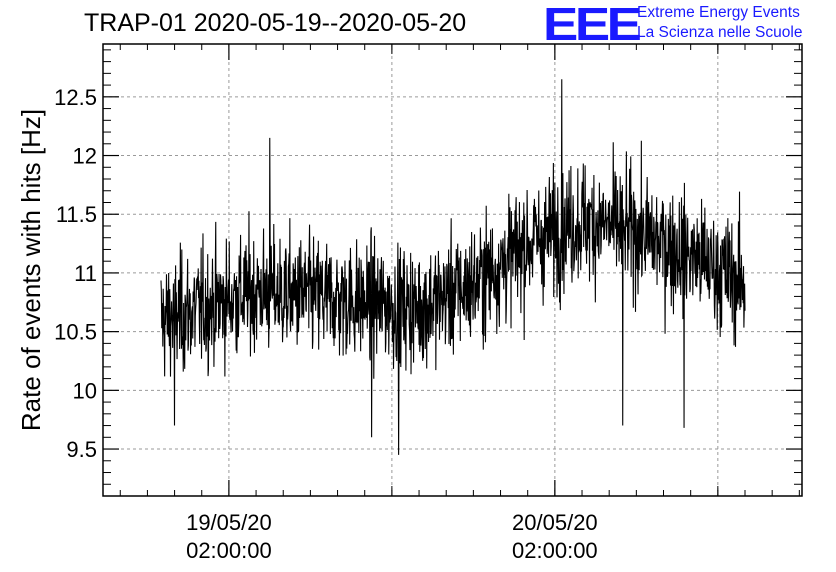 This screenshot has width=836, height=572. I want to click on y-tick-label: 12, so click(85, 156).